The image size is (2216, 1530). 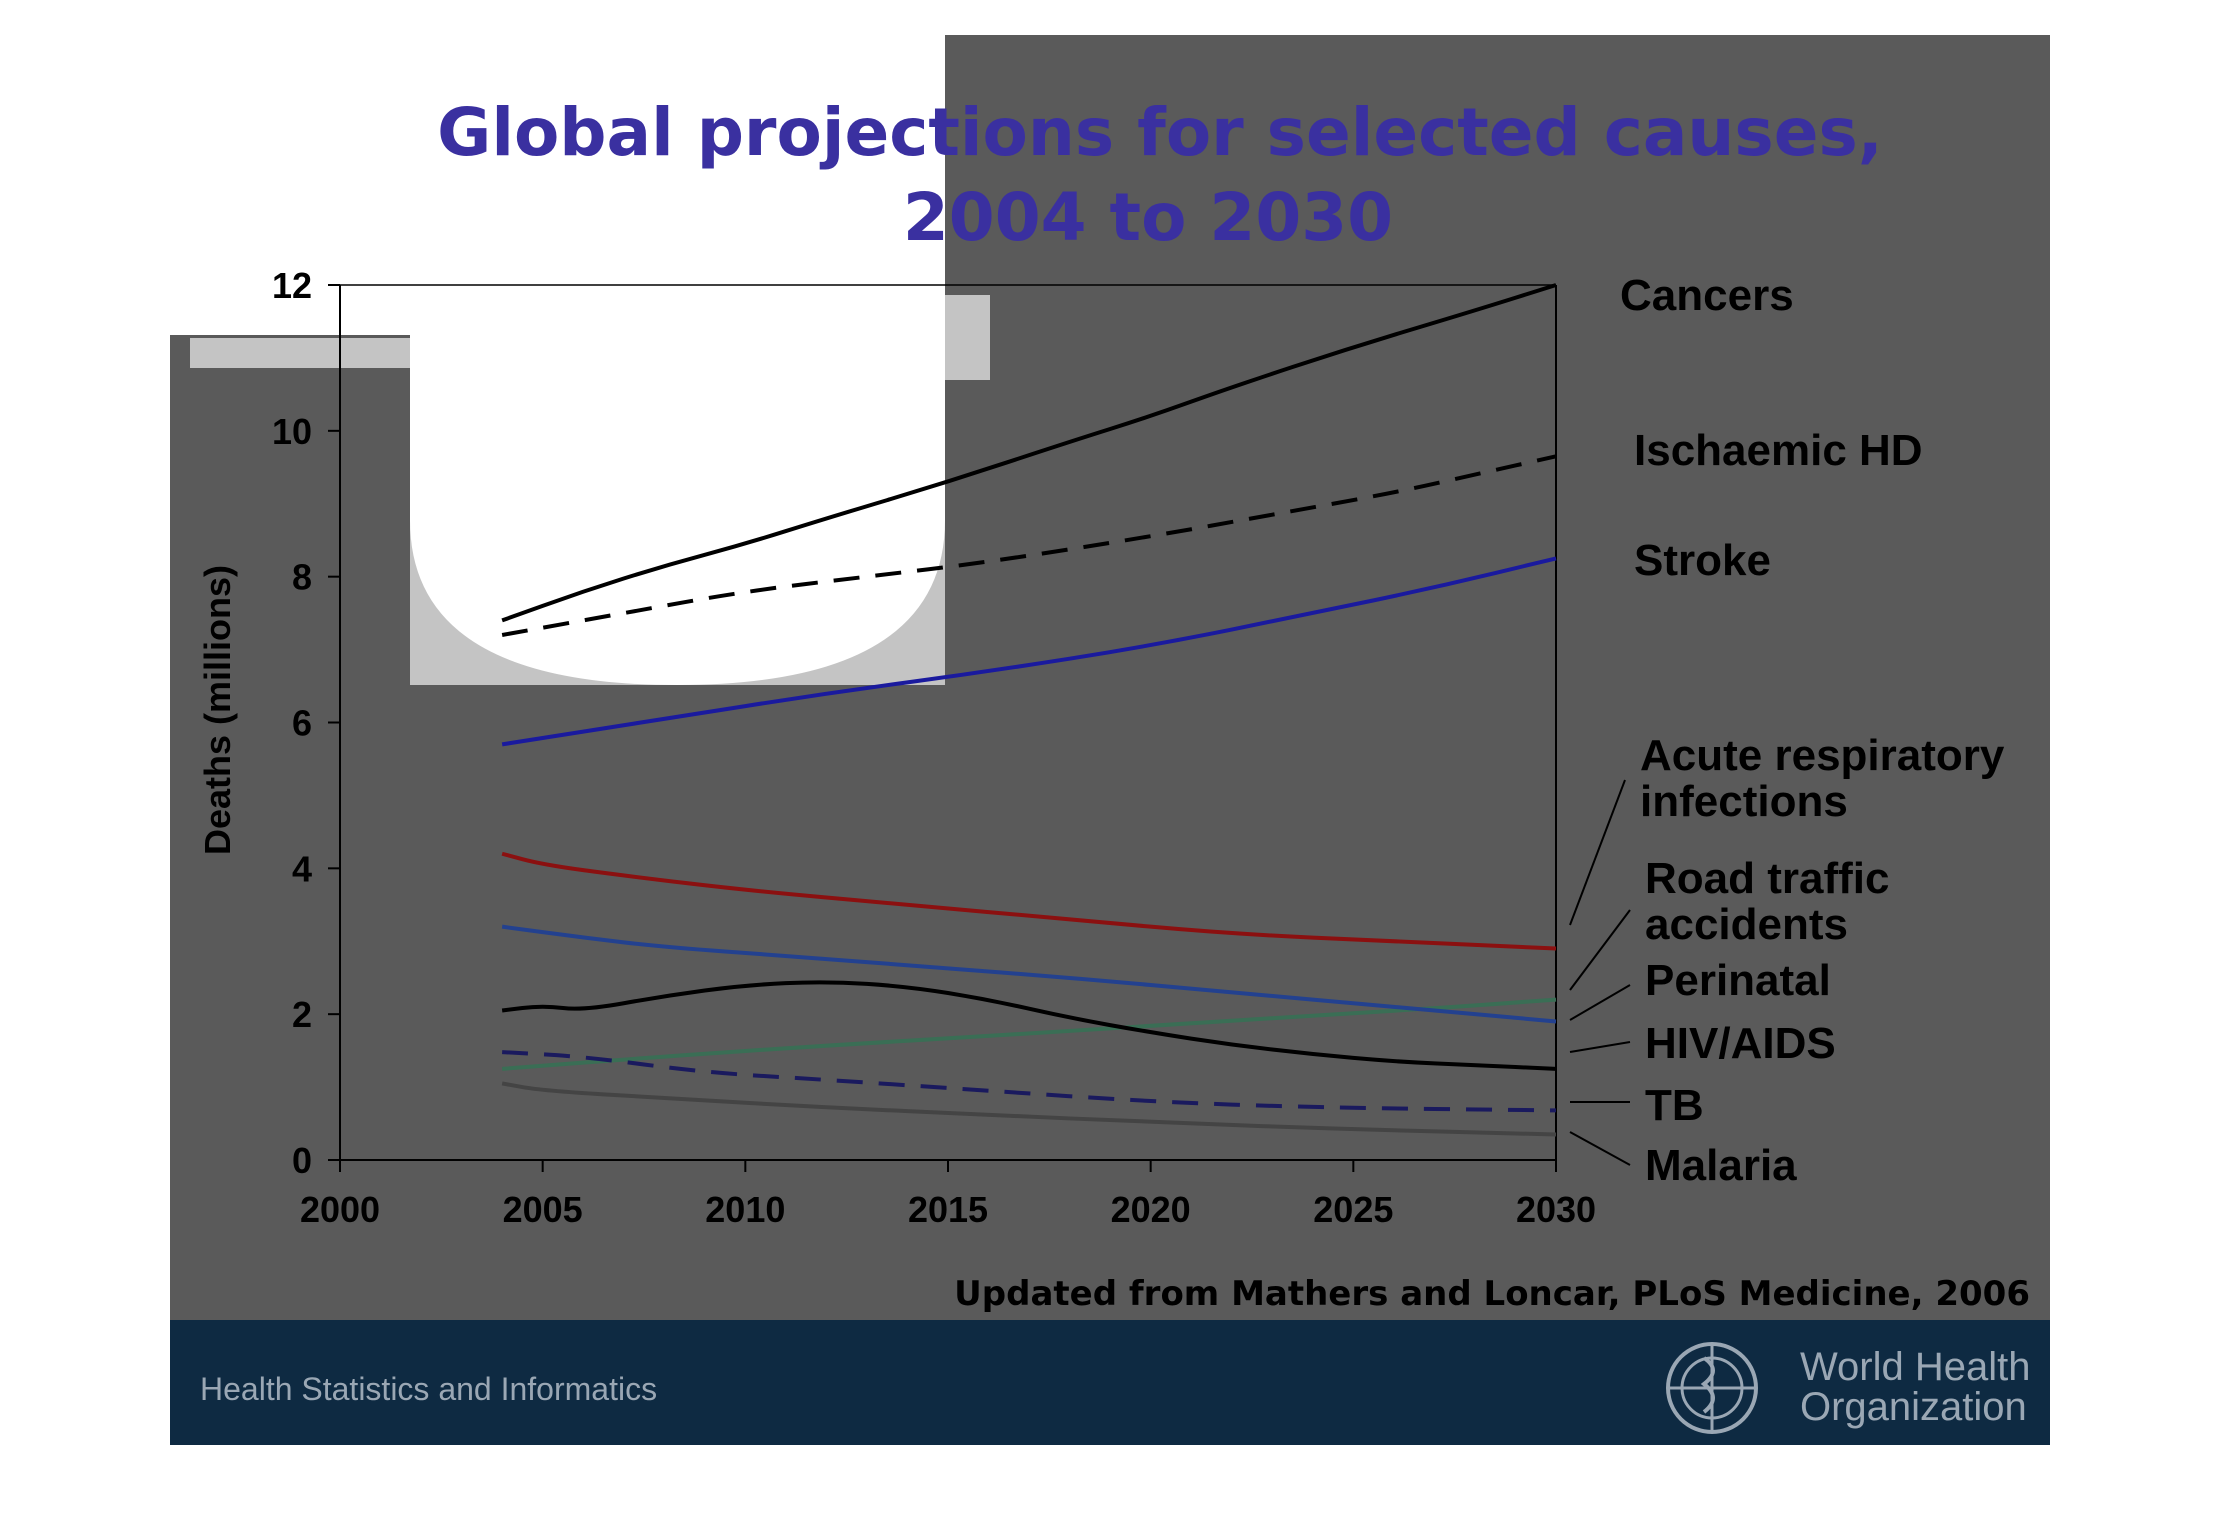 I want to click on y-tick-label: 0, so click(x=302, y=1160).